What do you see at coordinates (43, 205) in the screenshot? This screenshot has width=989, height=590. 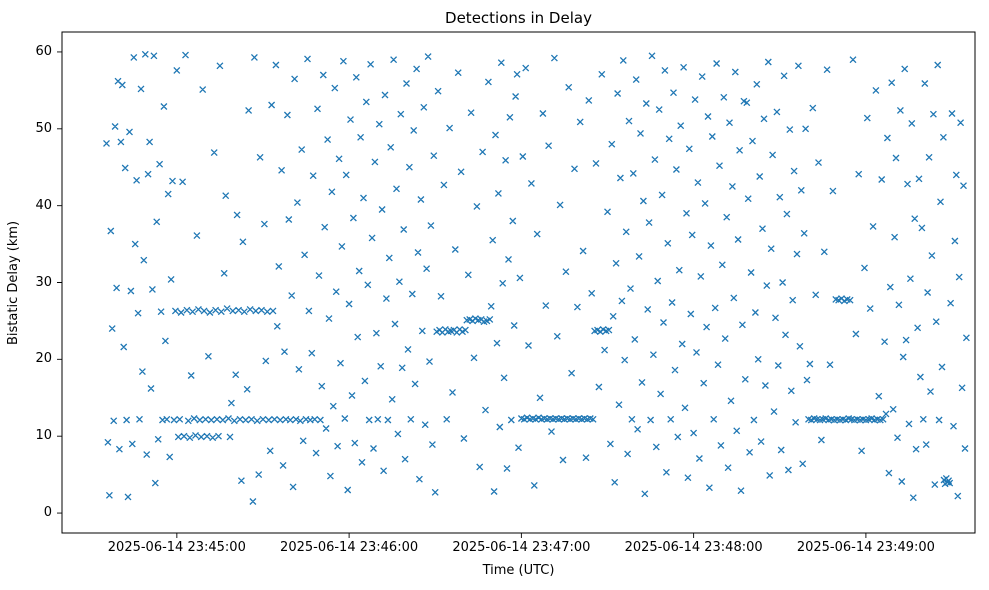 I see `y-tick-label: 40` at bounding box center [43, 205].